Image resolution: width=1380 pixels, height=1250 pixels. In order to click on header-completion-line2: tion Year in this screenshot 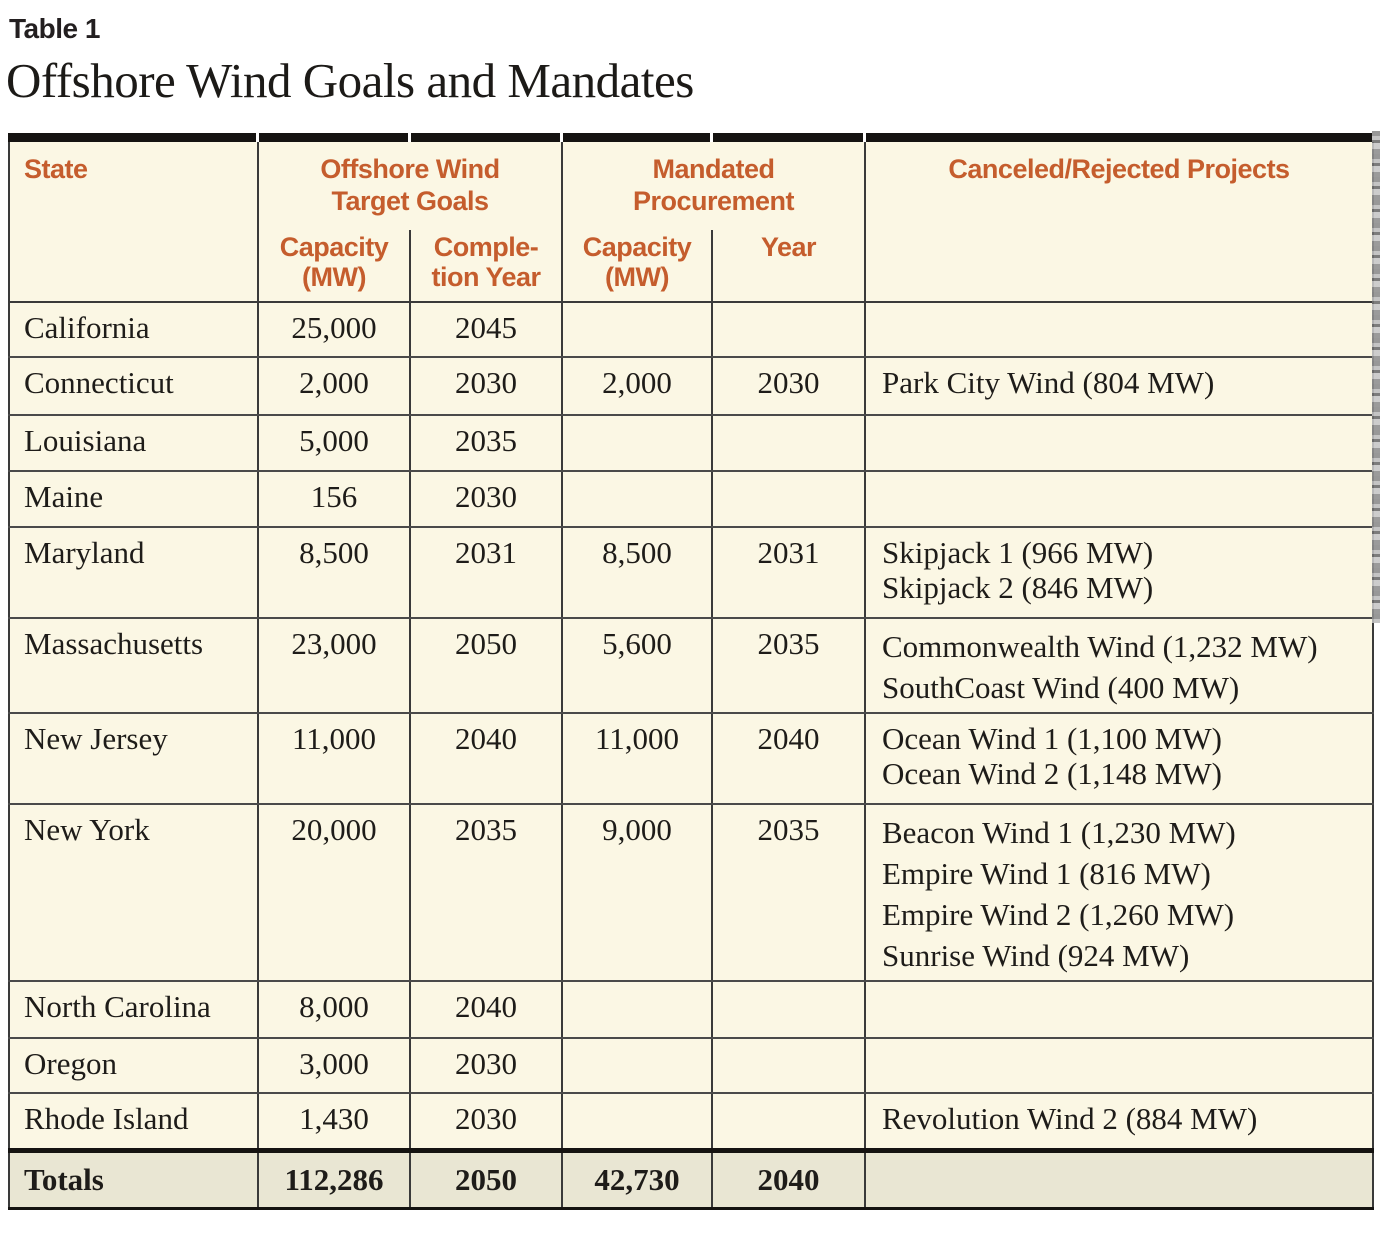, I will do `click(486, 277)`.